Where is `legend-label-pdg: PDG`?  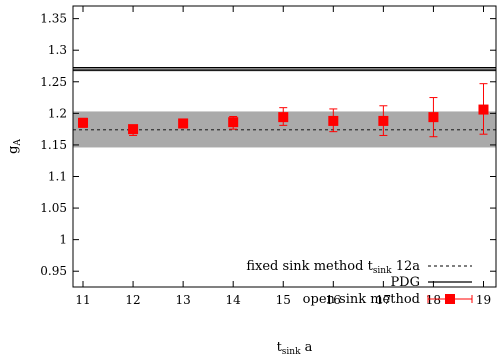
legend-label-pdg: PDG is located at coordinates (405, 282).